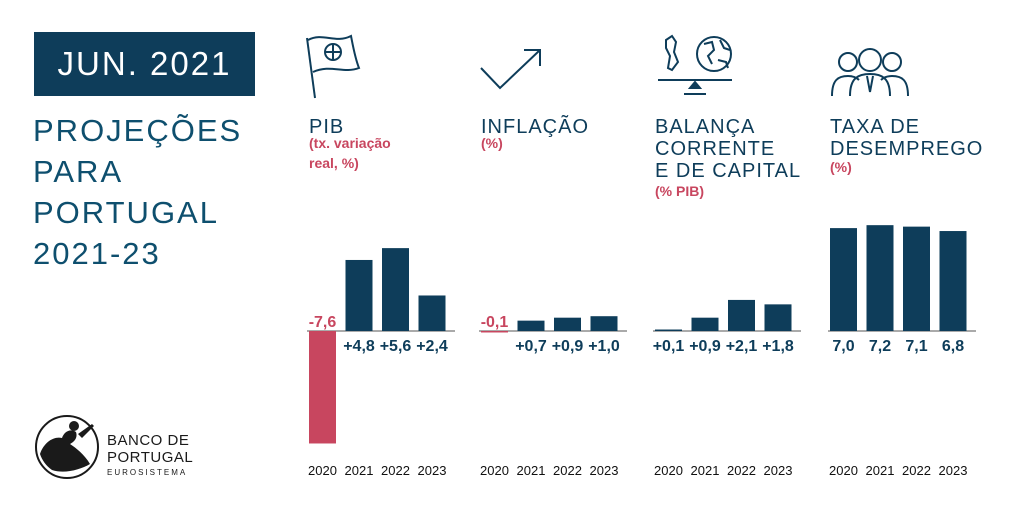  I want to click on unemployment-title: TAXA DE DESEMPREGO, so click(906, 138).